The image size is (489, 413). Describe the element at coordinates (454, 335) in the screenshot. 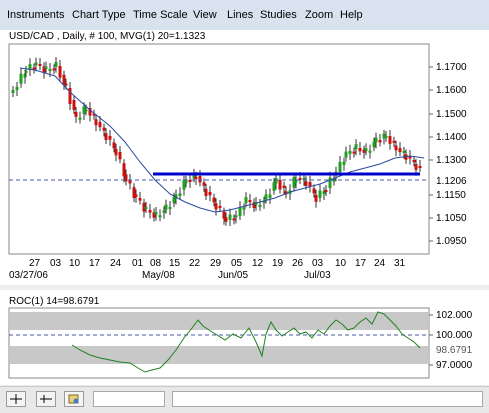

I see `roc-y-tick-label: 100.000` at that location.